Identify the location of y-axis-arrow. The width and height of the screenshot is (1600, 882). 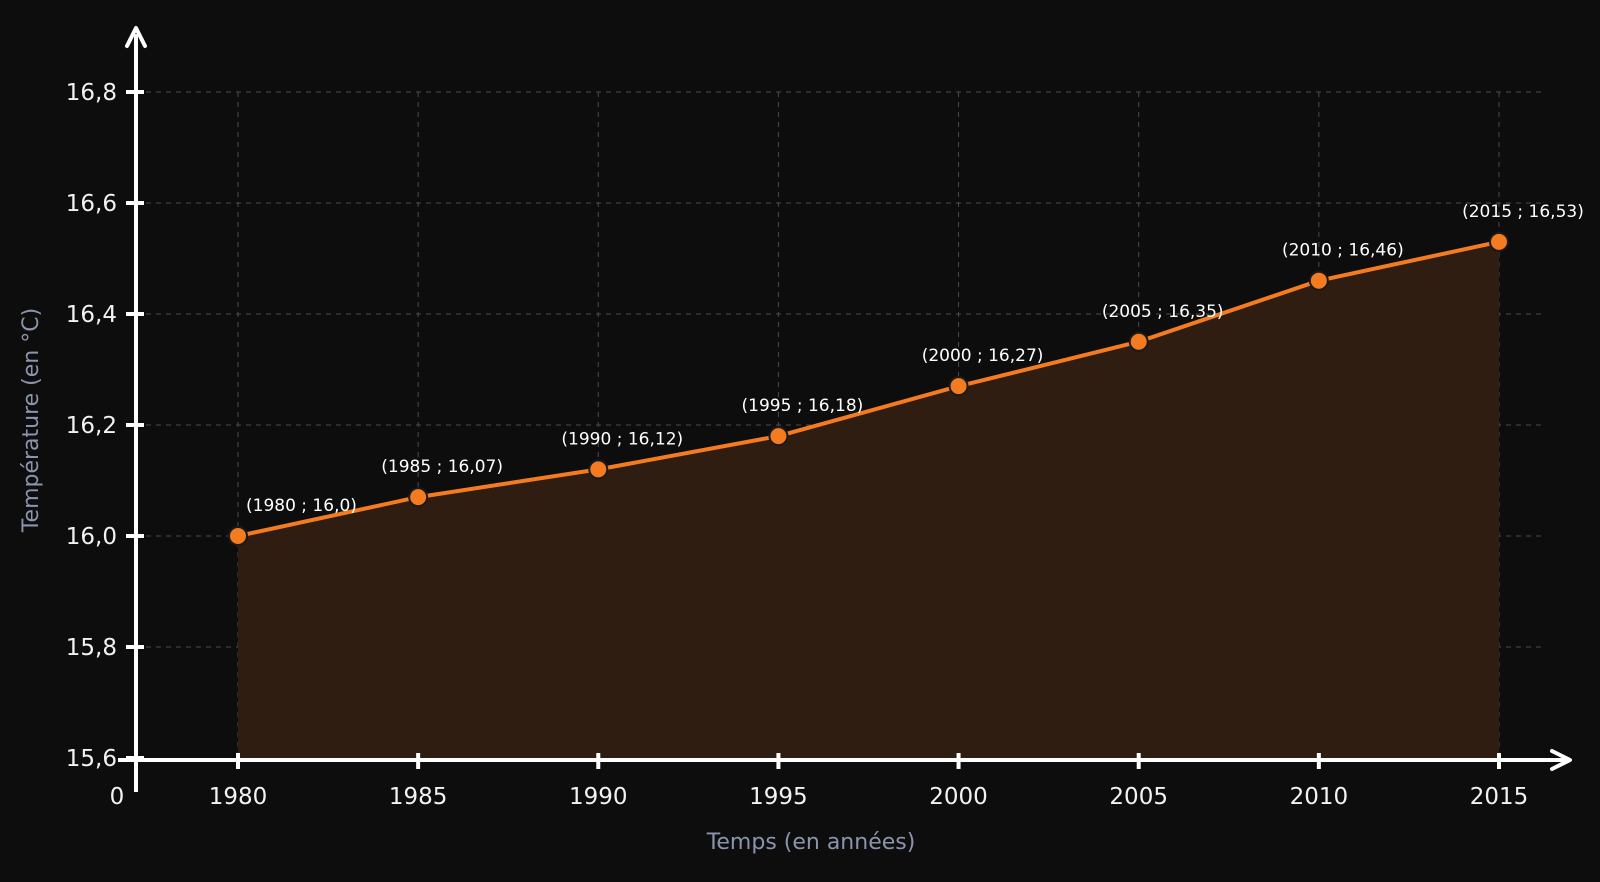
(136, 37).